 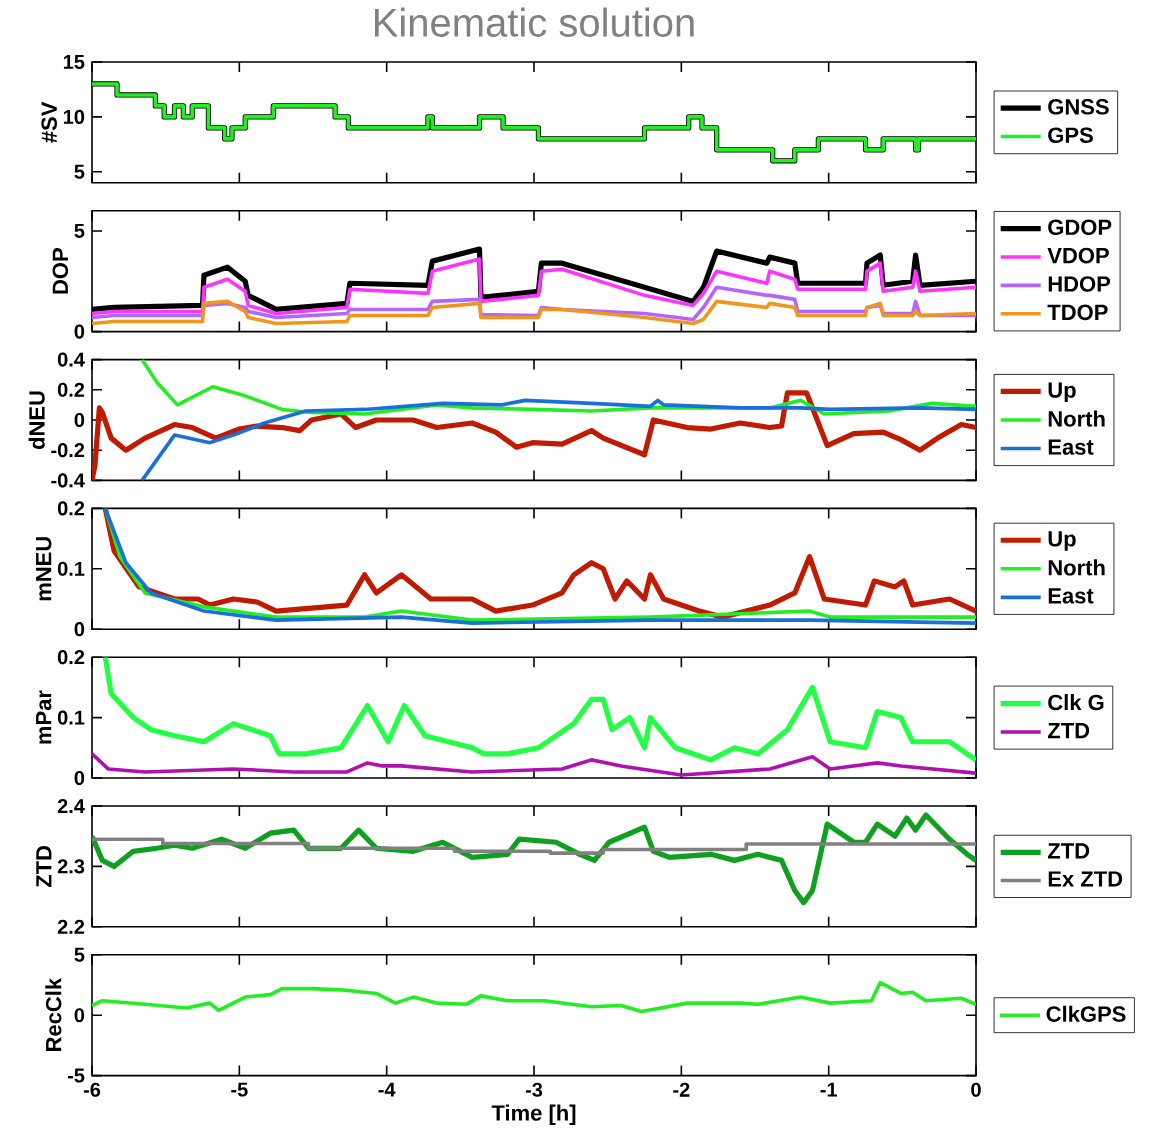 I want to click on x-tick-label: -1, so click(x=829, y=1089).